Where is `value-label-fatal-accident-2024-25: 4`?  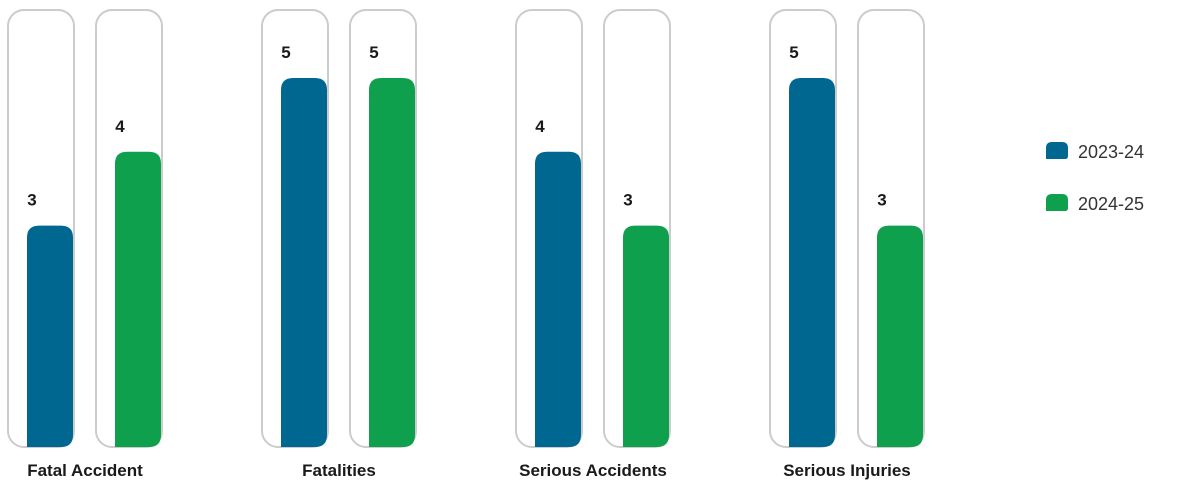 value-label-fatal-accident-2024-25: 4 is located at coordinates (120, 126).